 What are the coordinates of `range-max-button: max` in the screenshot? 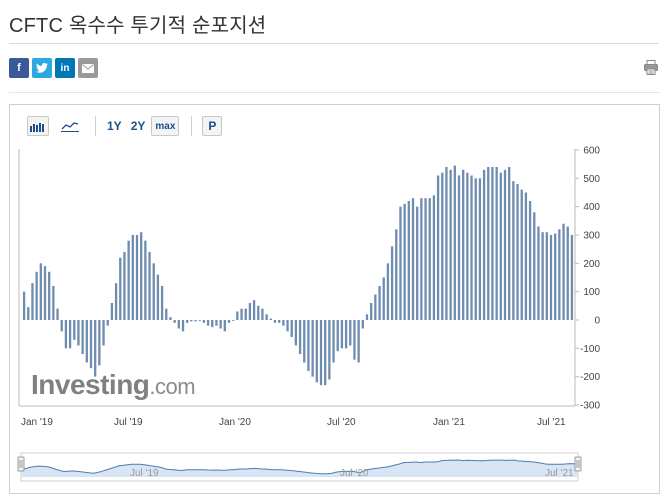 It's located at (165, 126).